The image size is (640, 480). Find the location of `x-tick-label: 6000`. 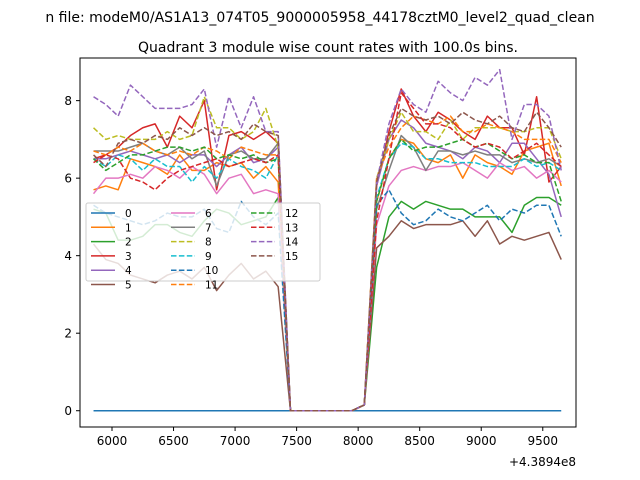

x-tick-label: 6000 is located at coordinates (112, 441).